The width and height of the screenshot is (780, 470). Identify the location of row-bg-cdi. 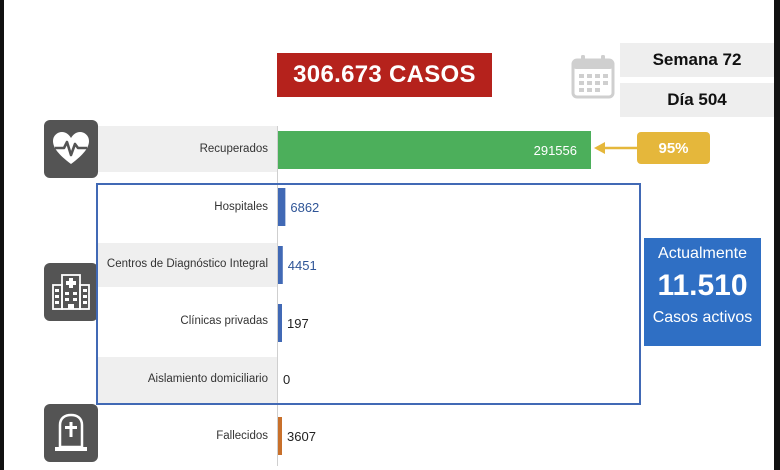
(187, 265).